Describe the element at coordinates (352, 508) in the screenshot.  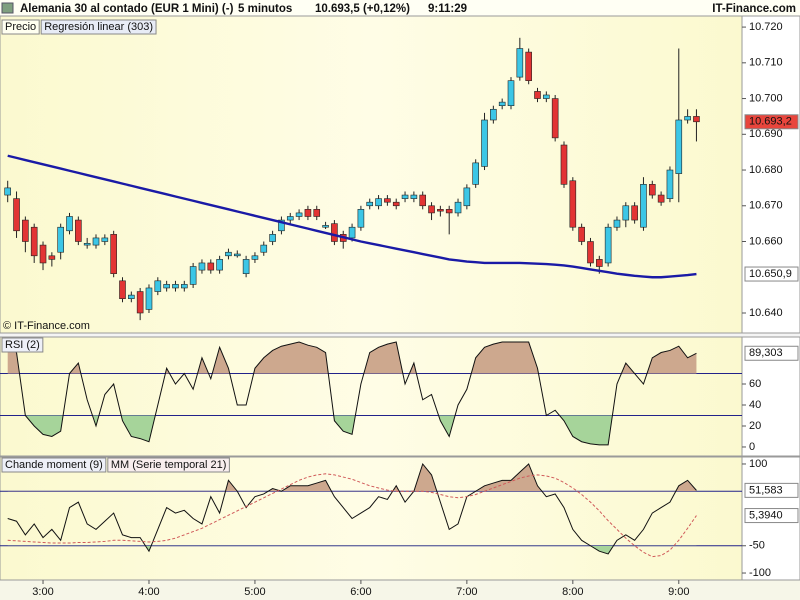
I see `indicator-line` at that location.